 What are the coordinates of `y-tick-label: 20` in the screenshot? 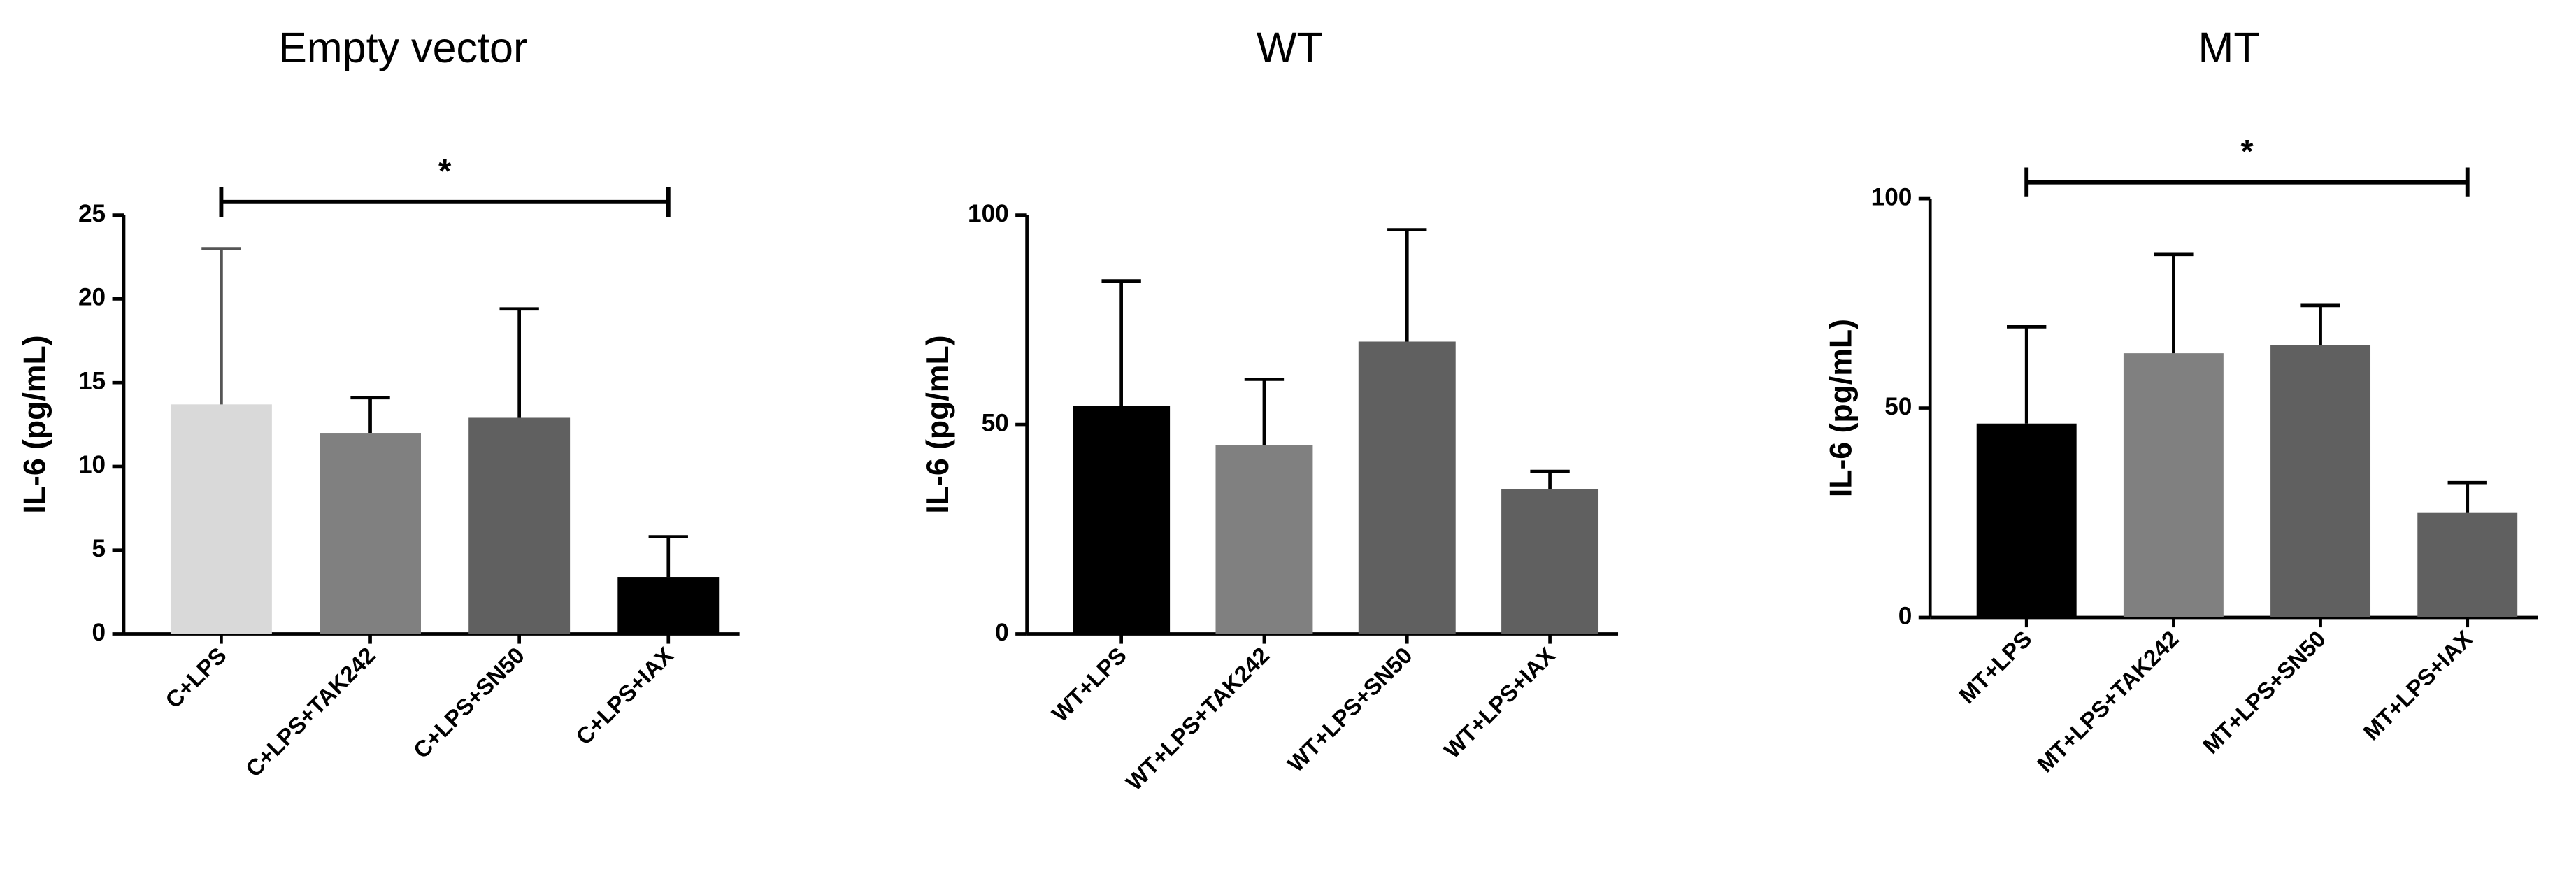 It's located at (92, 297).